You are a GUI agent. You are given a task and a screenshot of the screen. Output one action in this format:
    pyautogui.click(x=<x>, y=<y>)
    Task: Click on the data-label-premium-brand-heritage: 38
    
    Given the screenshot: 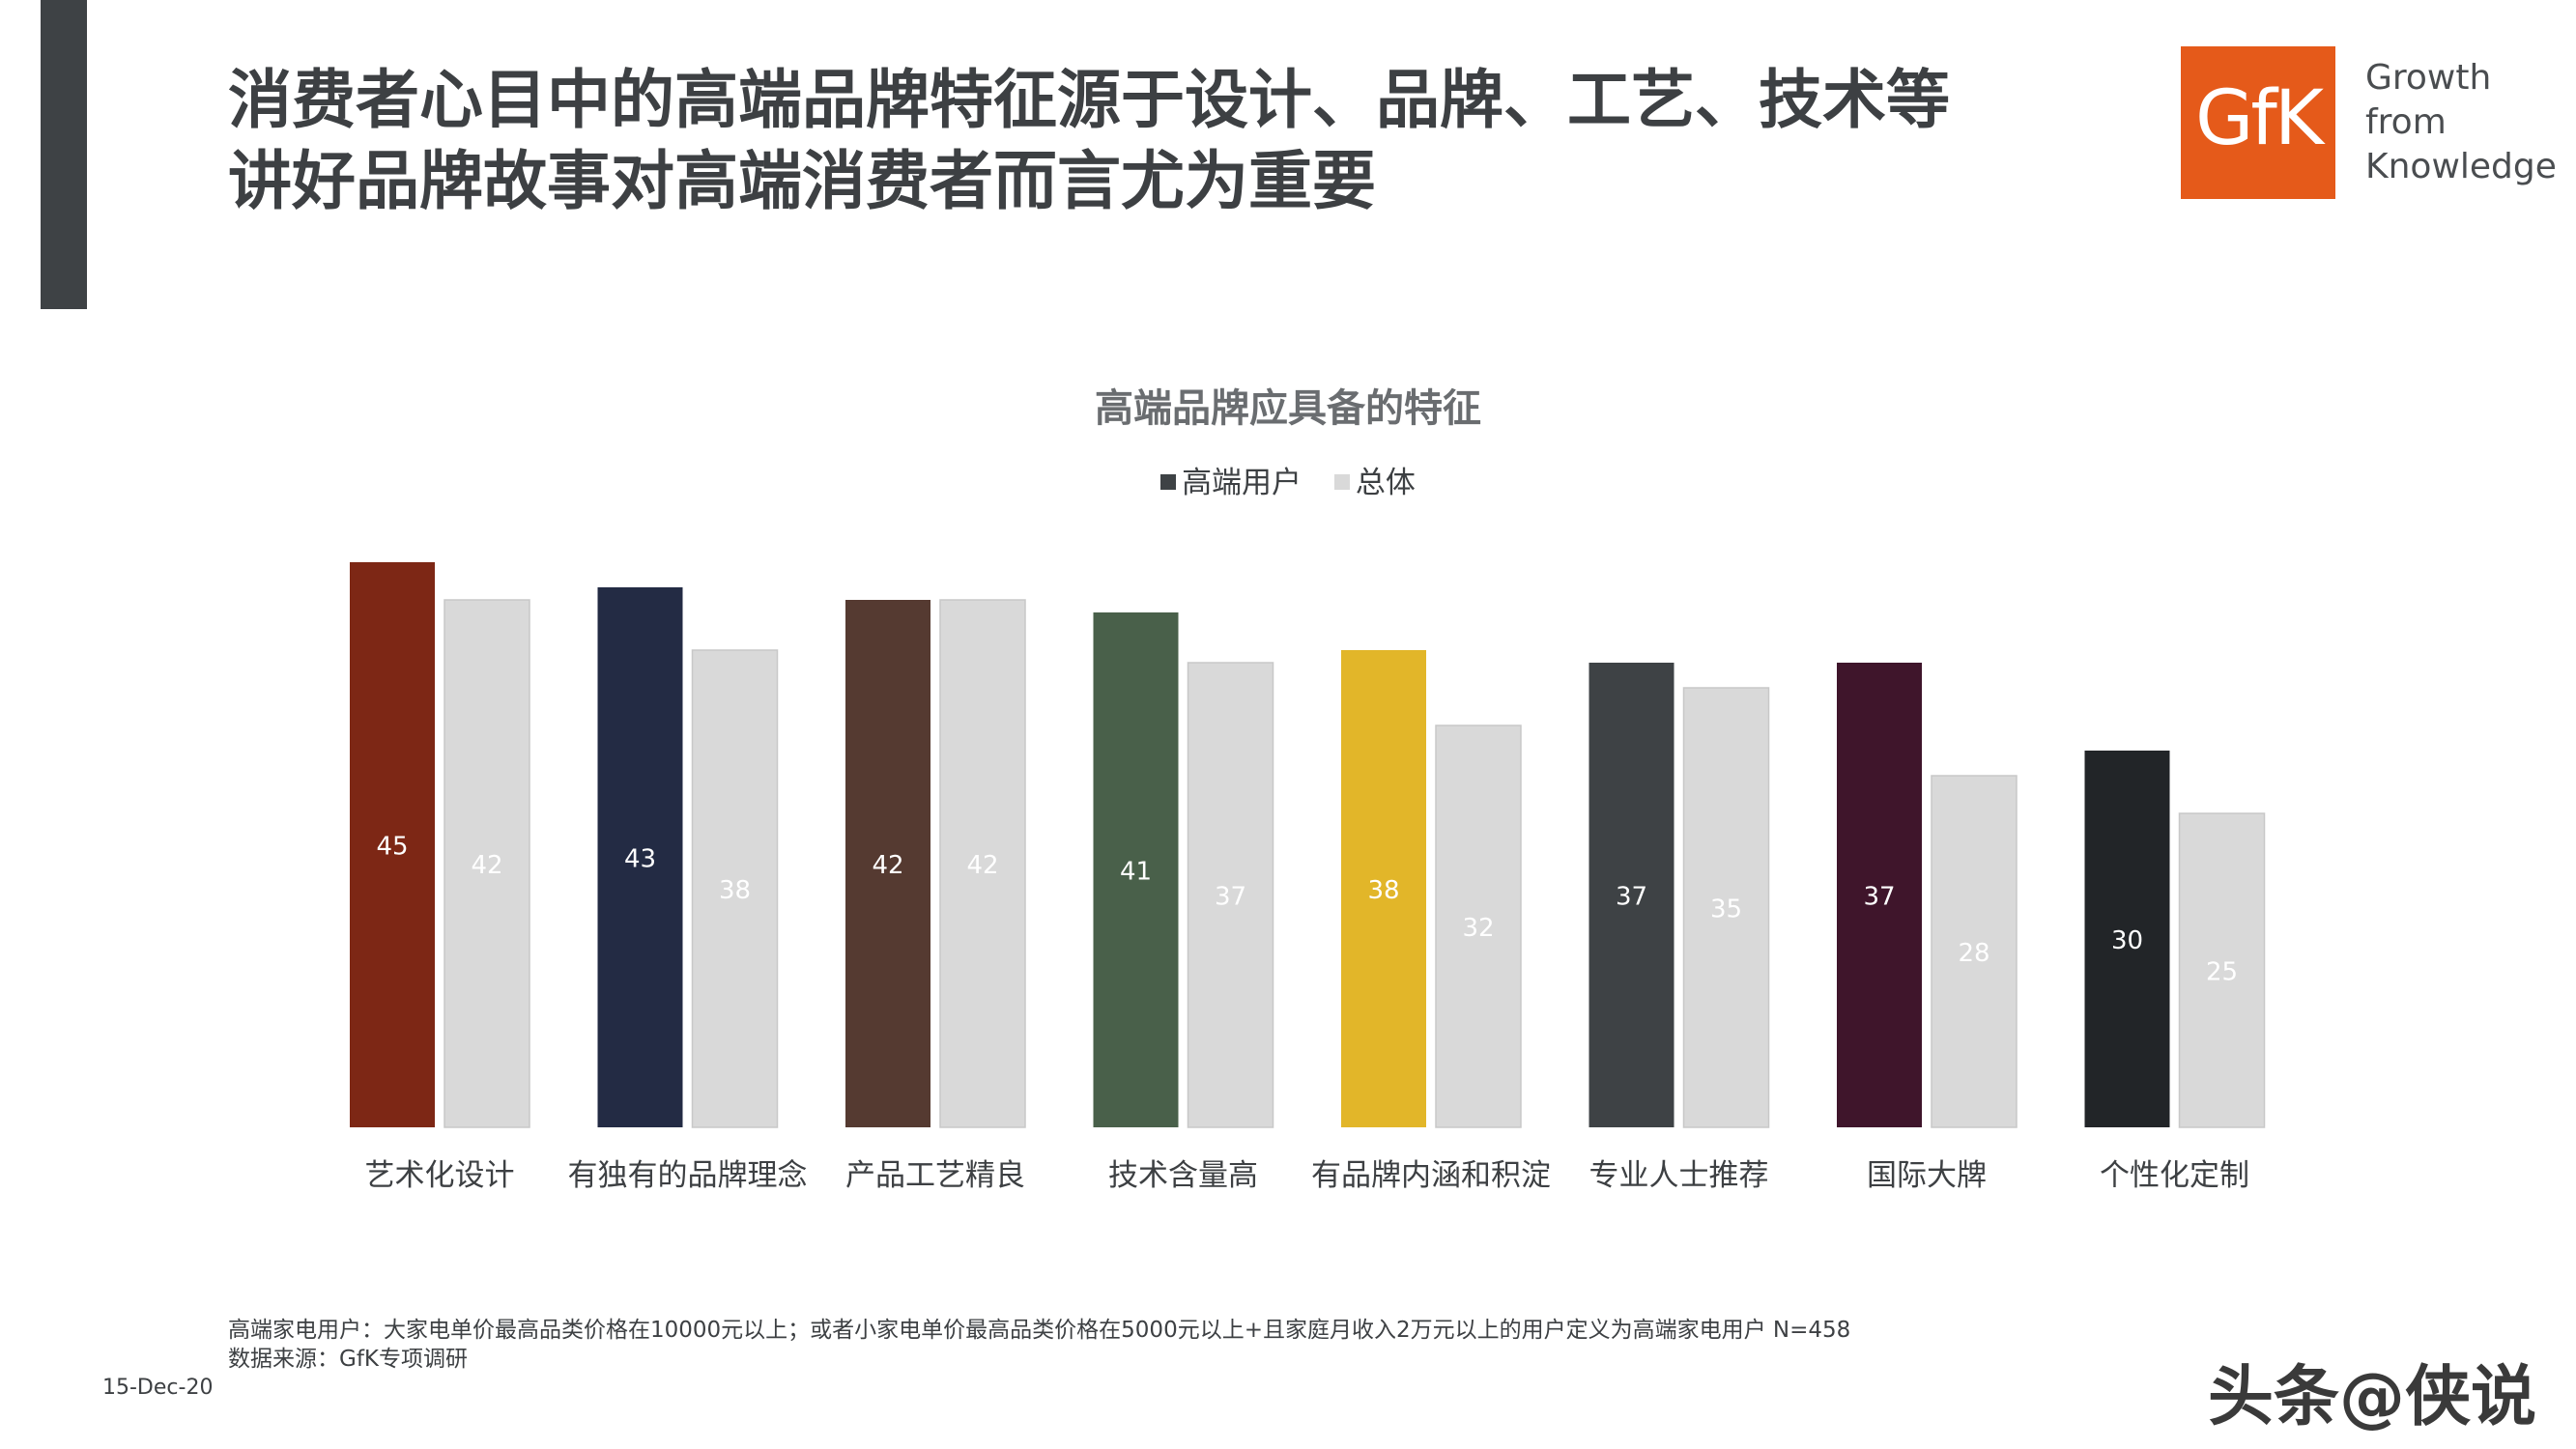 What is the action you would take?
    pyautogui.click(x=1383, y=890)
    